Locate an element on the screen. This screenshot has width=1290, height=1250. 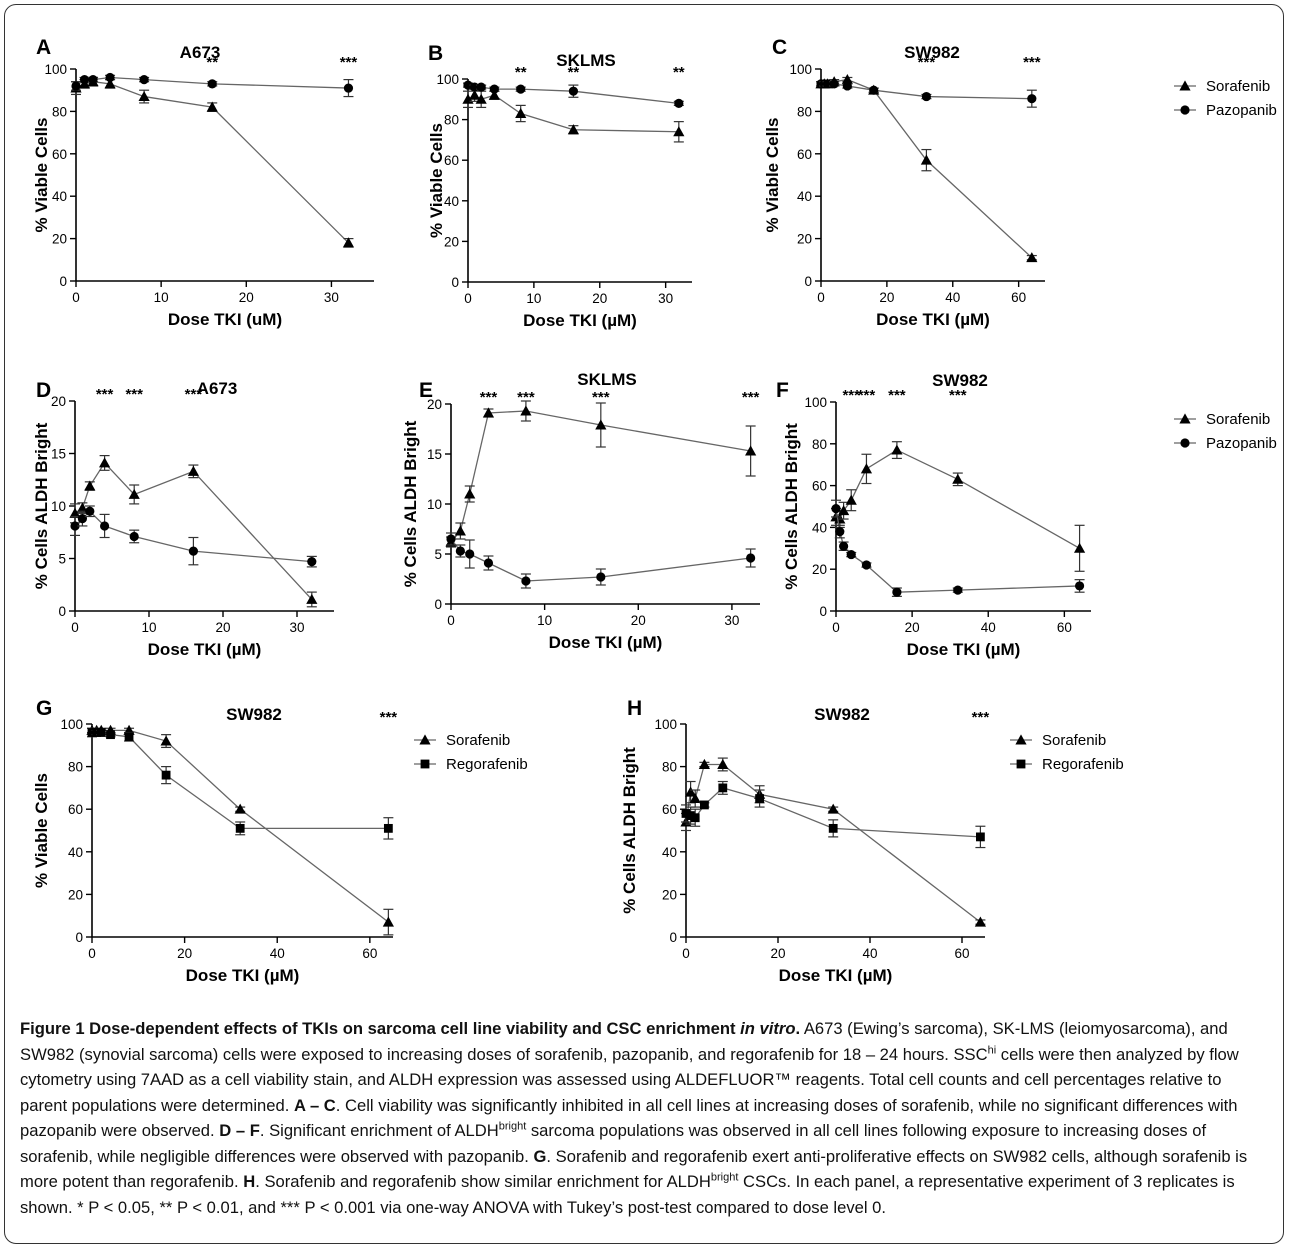
x-axis-label: Dose TKI (uM) is located at coordinates (225, 319).